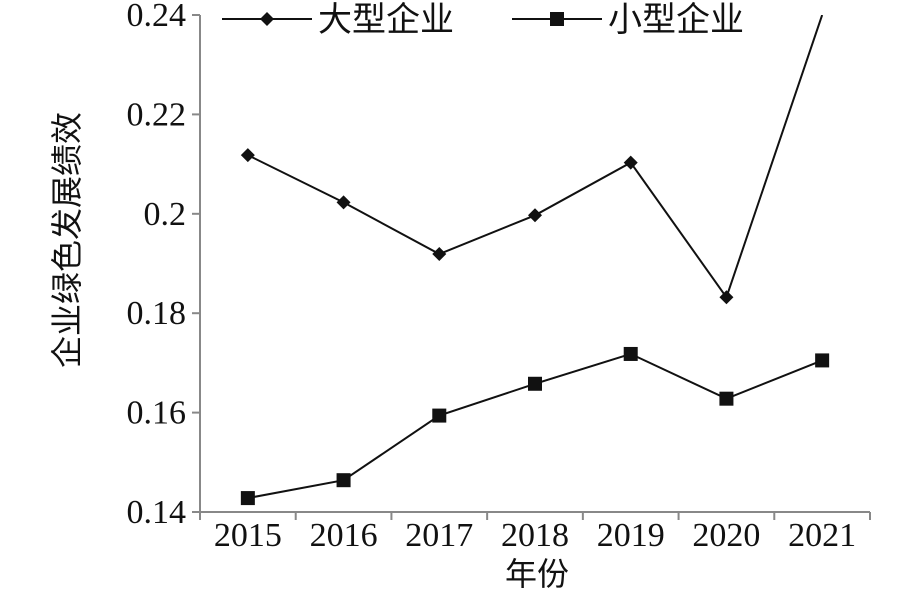 This screenshot has width=921, height=591. I want to click on x-axis-title: 年份, so click(537, 573).